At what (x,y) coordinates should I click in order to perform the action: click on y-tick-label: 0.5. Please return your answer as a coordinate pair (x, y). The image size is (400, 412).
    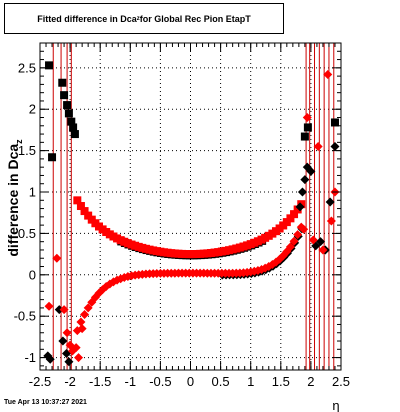
    Looking at the image, I should click on (27, 233).